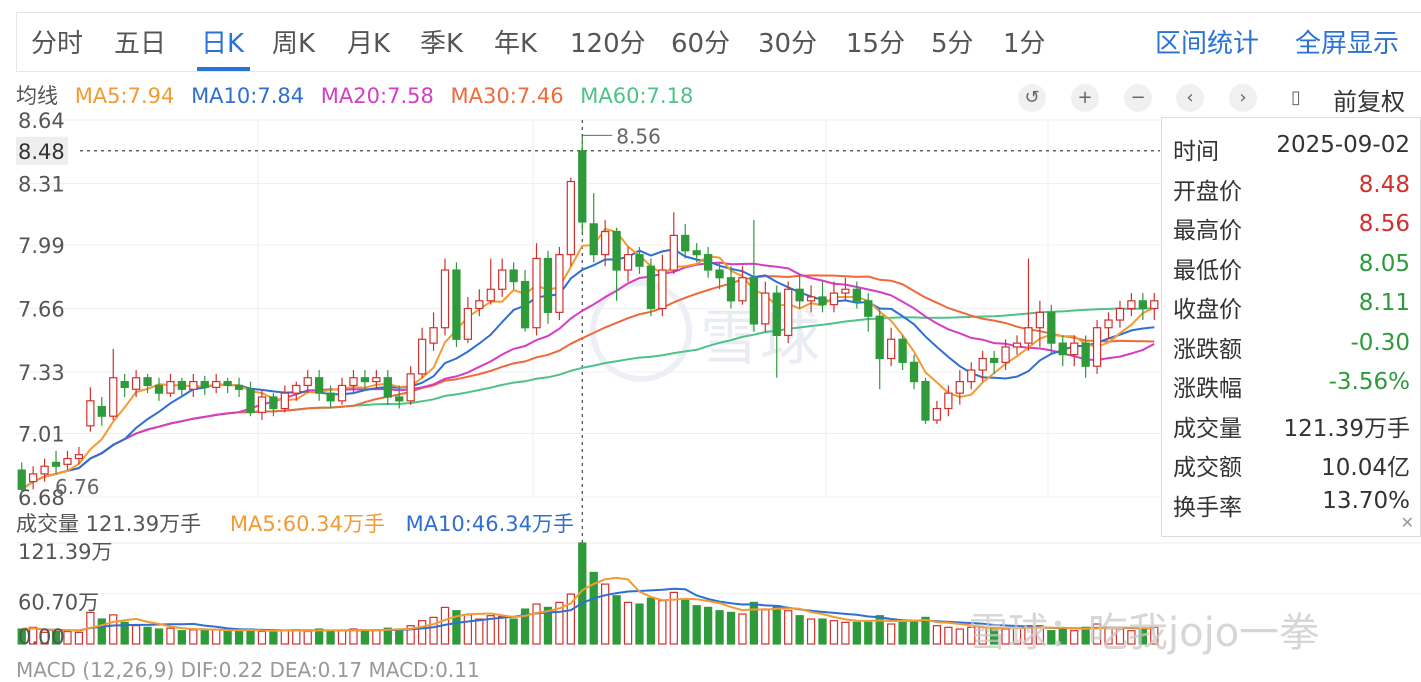  I want to click on y-tick-label: 7.99, so click(41, 246).